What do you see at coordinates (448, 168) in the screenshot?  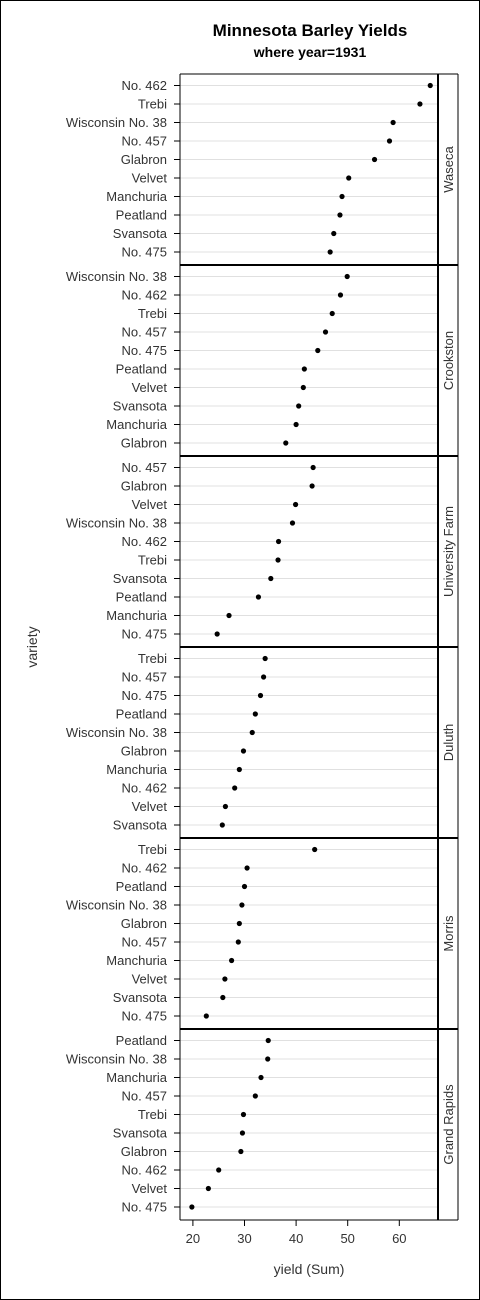 I see `panel-strip-label: Waseca` at bounding box center [448, 168].